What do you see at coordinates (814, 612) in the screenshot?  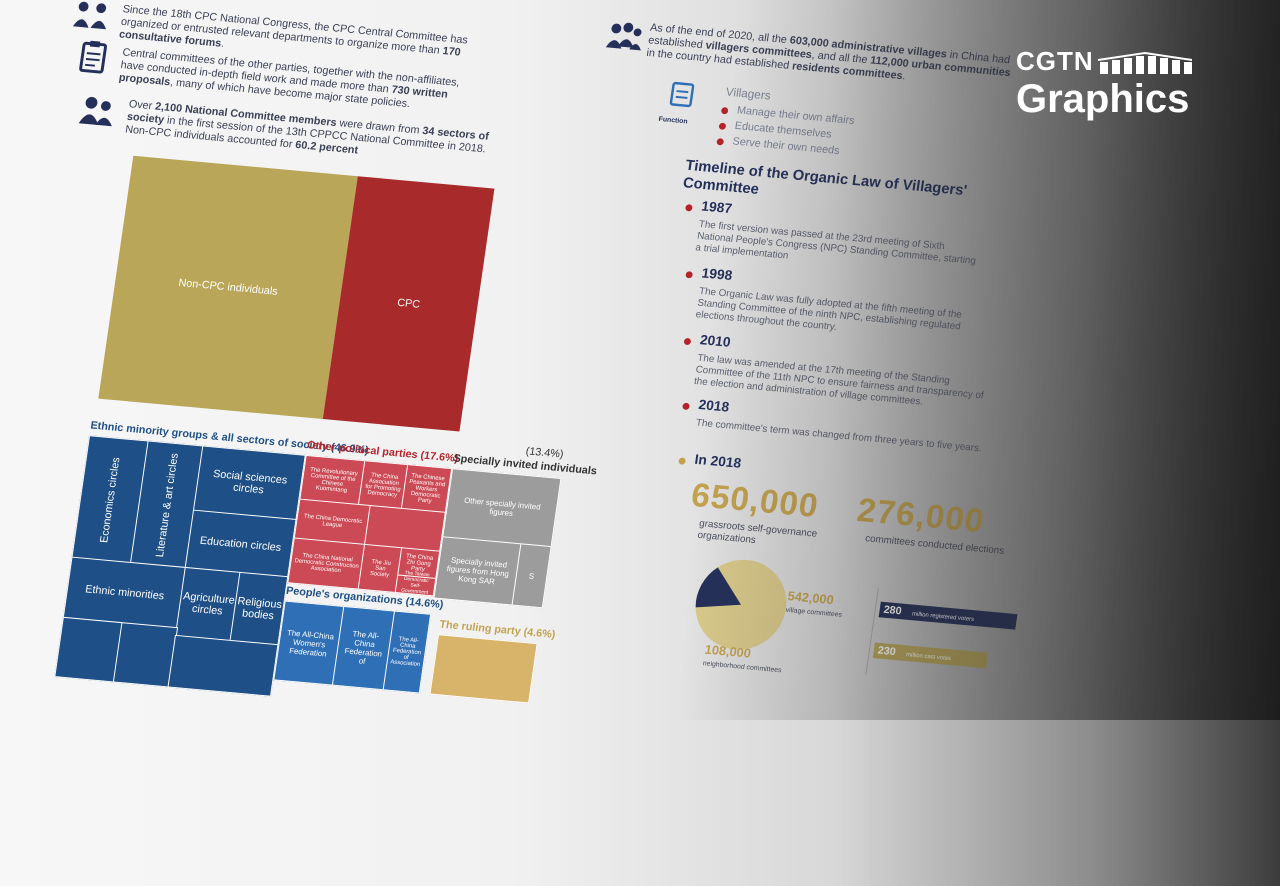 I see `pie-caption1: village committees` at bounding box center [814, 612].